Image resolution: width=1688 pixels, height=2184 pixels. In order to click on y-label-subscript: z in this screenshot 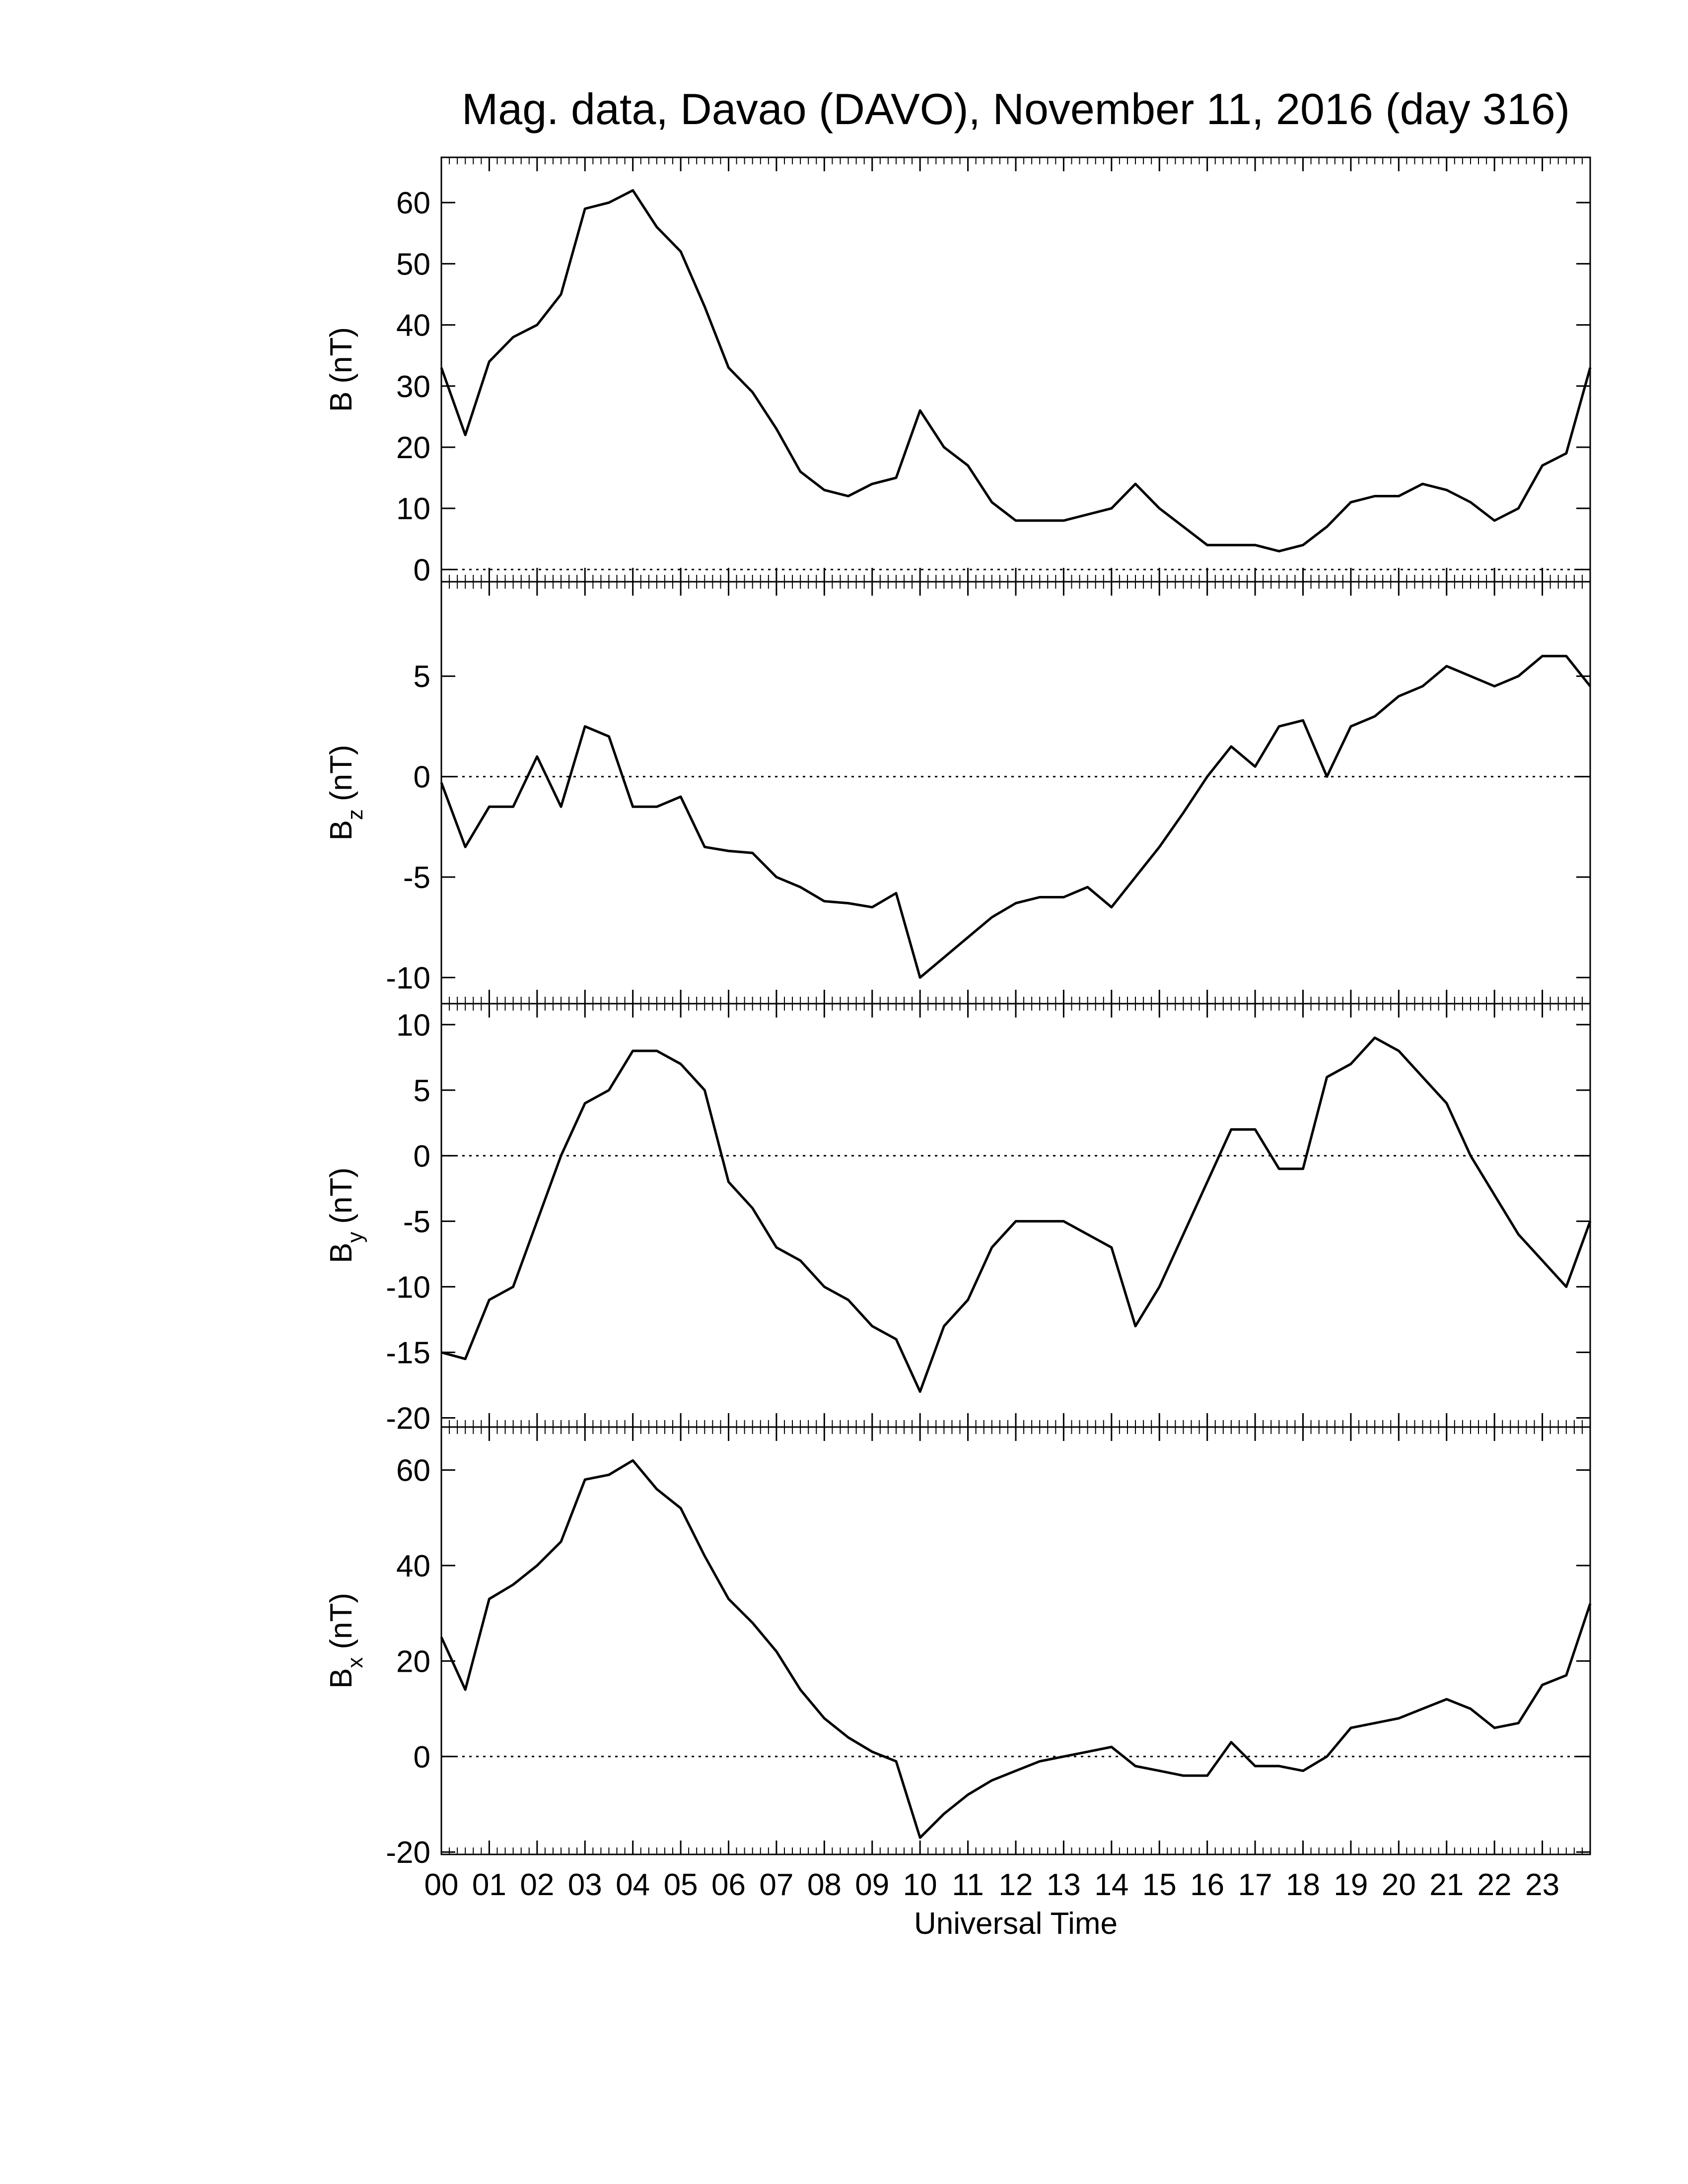, I will do `click(355, 814)`.